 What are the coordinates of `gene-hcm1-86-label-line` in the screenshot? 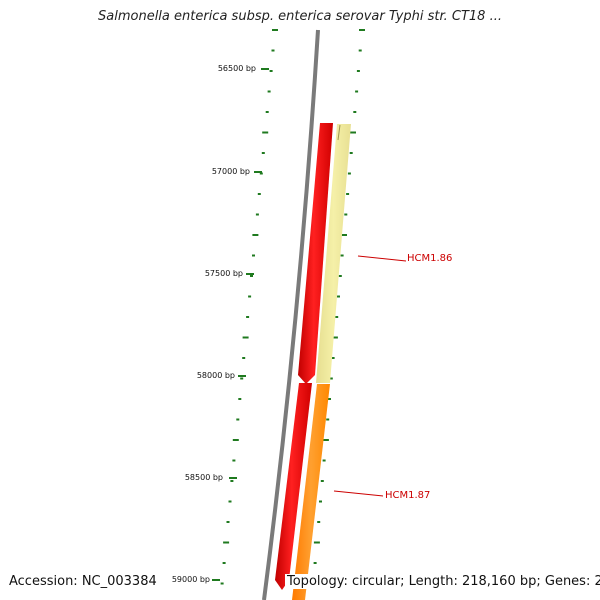 It's located at (382, 258).